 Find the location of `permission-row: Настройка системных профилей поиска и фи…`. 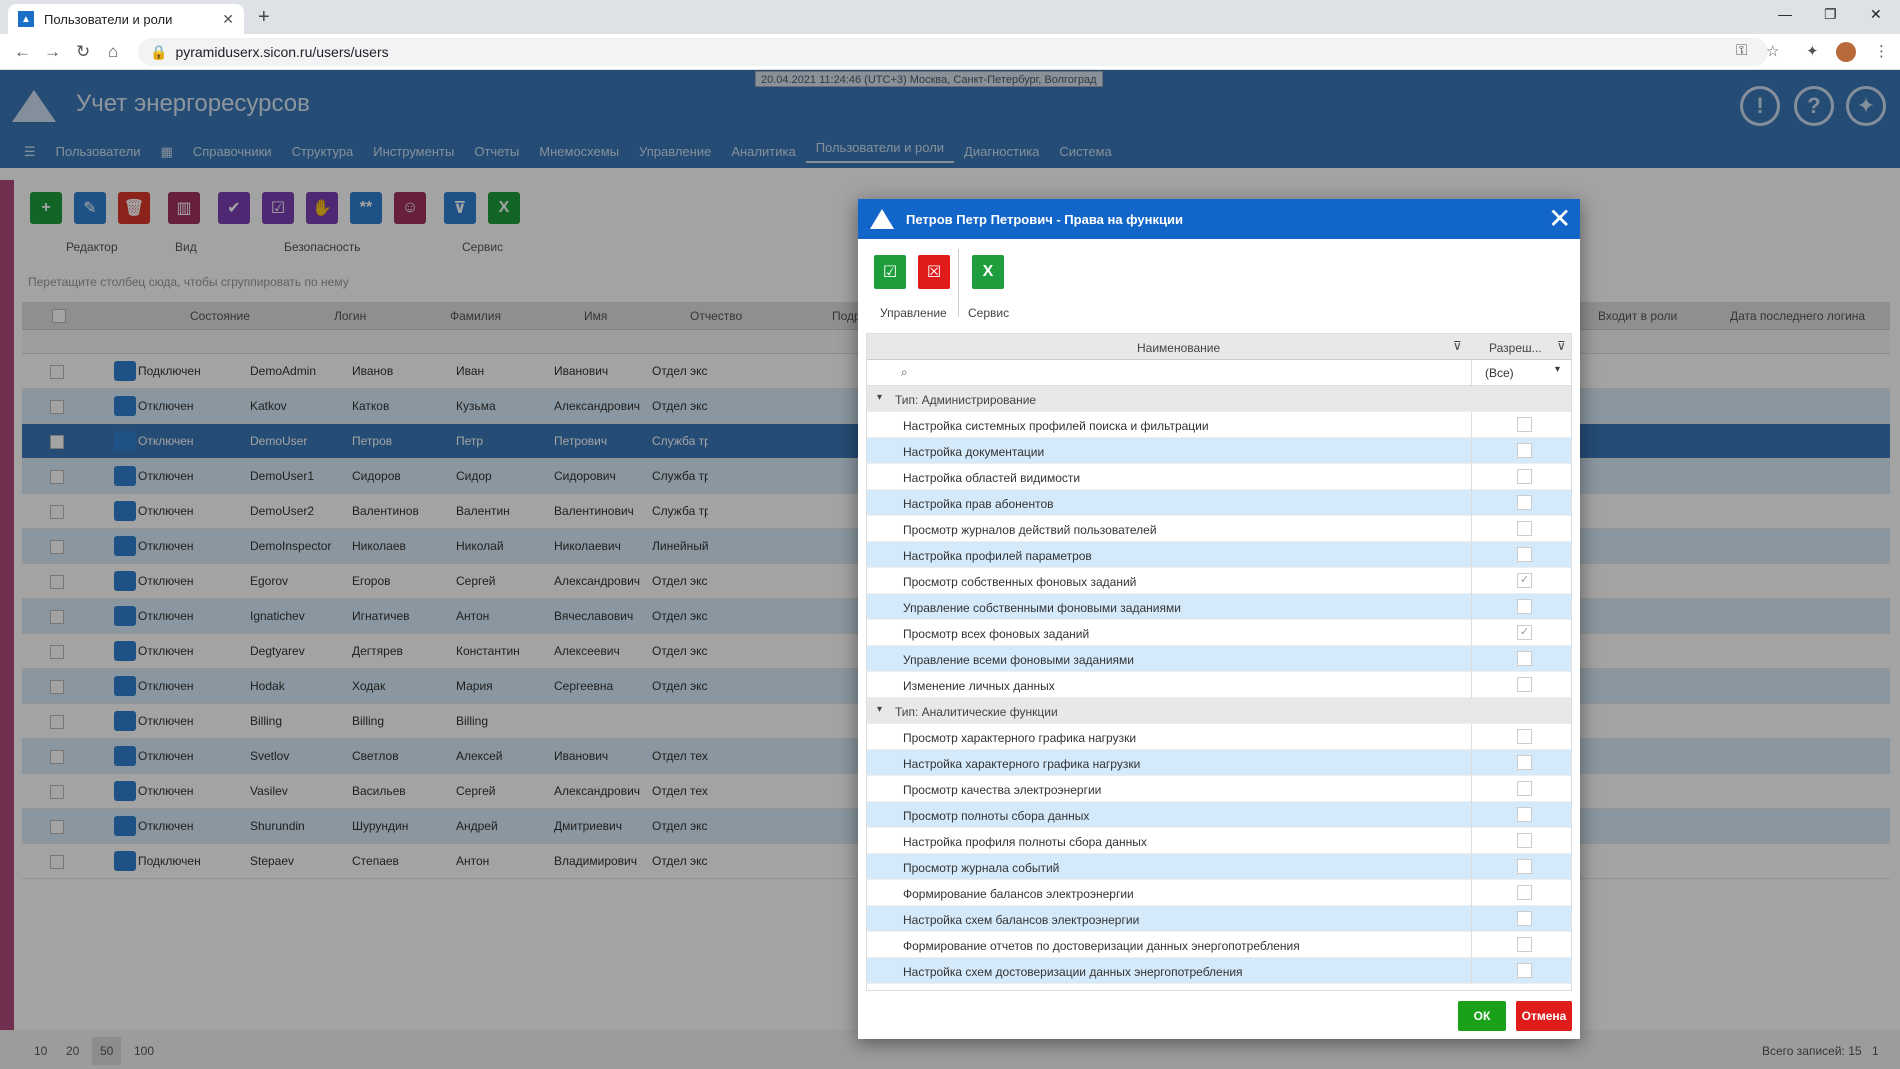

permission-row: Настройка системных профилей поиска и фи… is located at coordinates (1219, 425).